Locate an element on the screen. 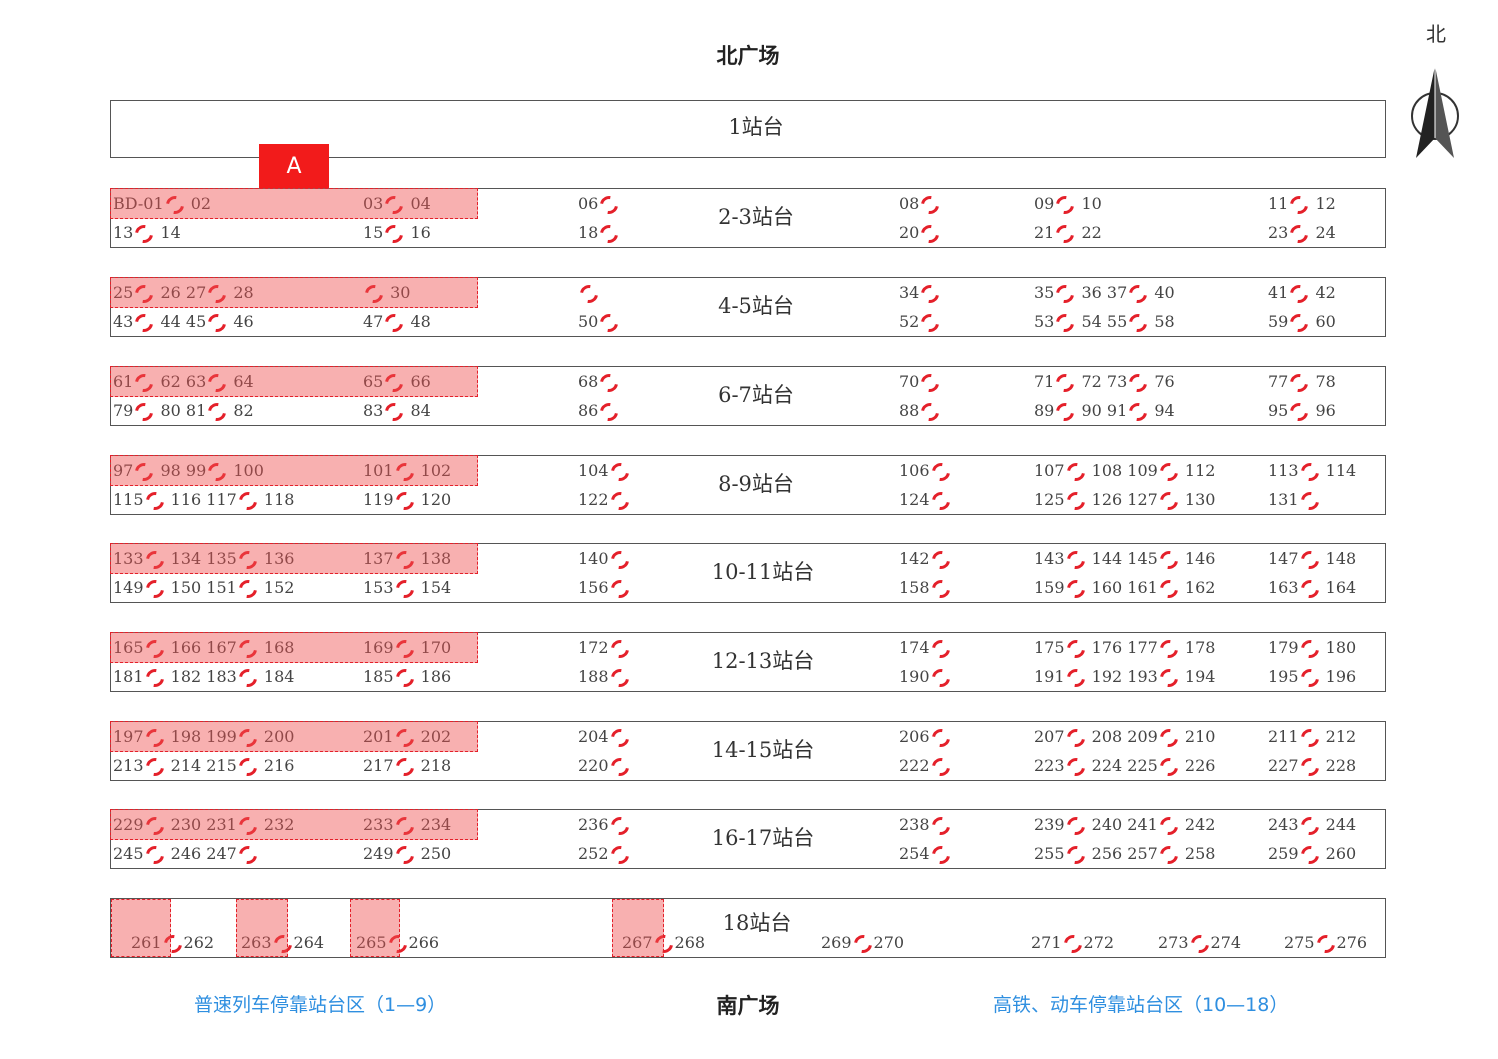  berth-number: 20 is located at coordinates (909, 232).